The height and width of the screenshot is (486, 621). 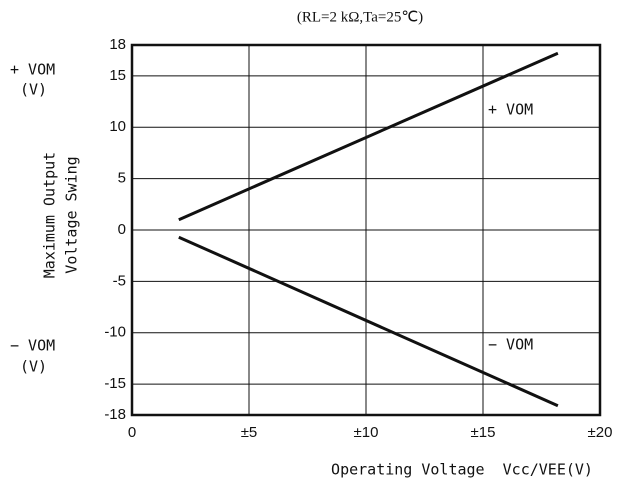 I want to click on side-label: − VOM, so click(x=32, y=346).